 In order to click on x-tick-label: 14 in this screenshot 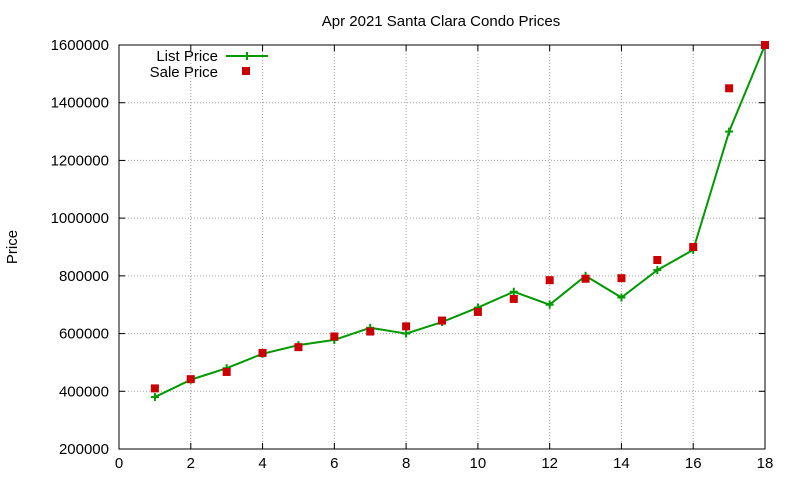, I will do `click(621, 463)`.